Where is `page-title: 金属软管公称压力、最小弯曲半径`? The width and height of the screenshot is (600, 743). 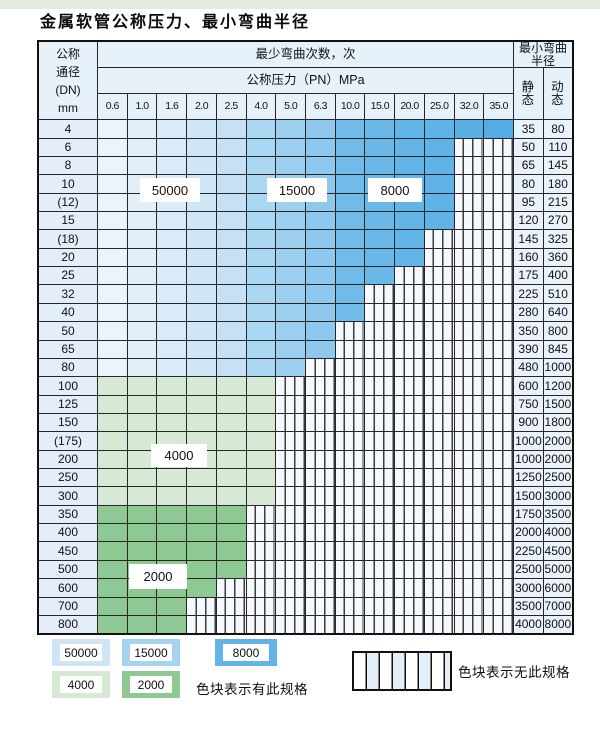 page-title: 金属软管公称压力、最小弯曲半径 is located at coordinates (175, 21).